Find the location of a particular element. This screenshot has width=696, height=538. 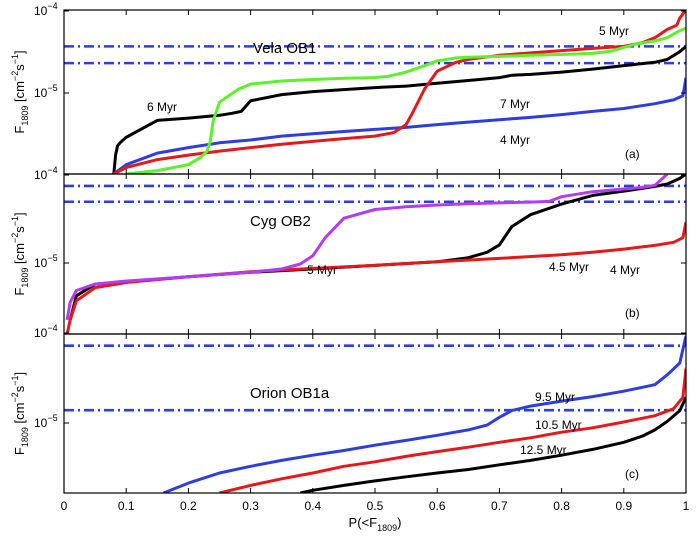

x-tick-label: 0 is located at coordinates (64, 506).